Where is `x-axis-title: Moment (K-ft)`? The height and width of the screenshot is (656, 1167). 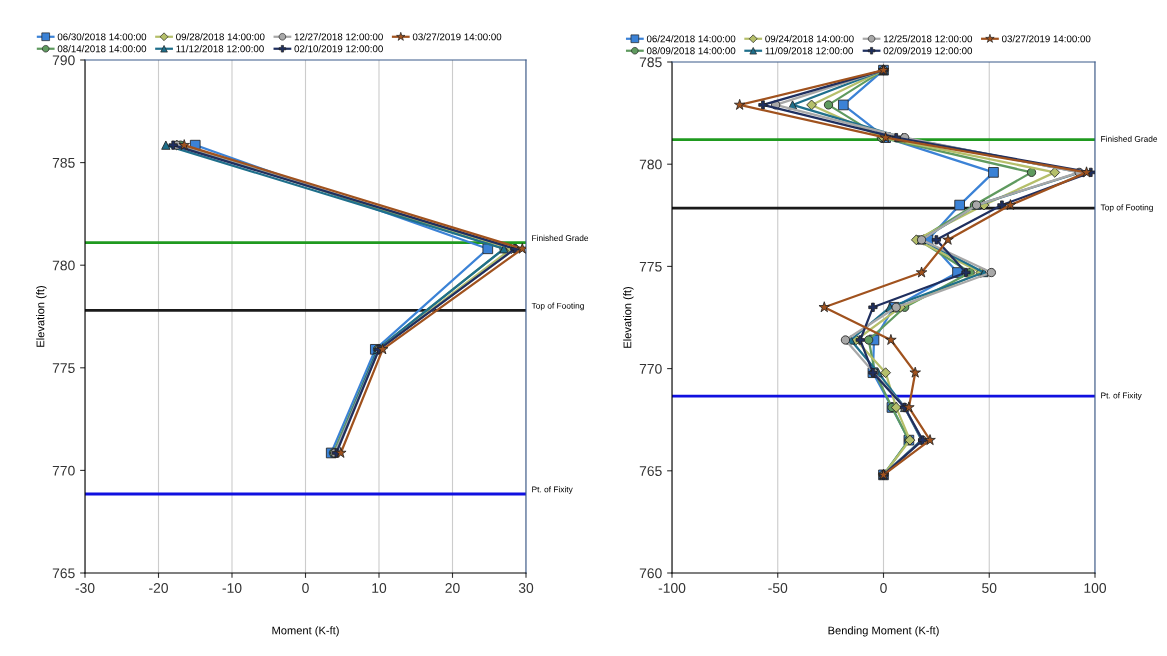 x-axis-title: Moment (K-ft) is located at coordinates (305, 631).